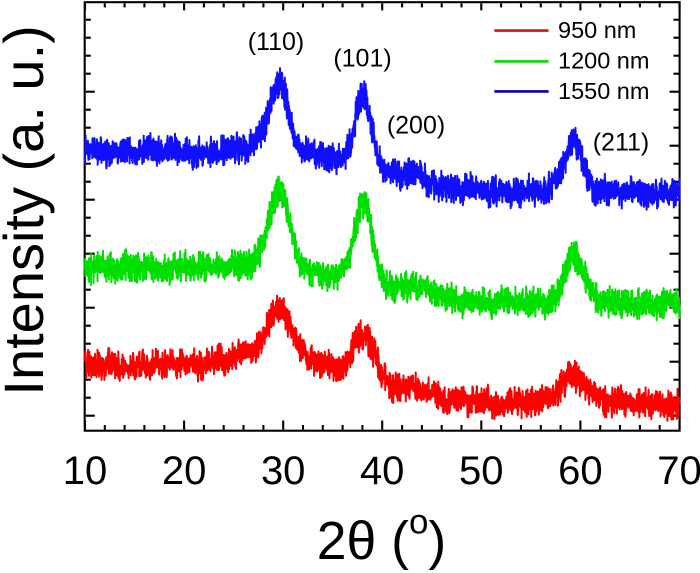  What do you see at coordinates (603, 61) in the screenshot?
I see `svg-text: 1200 nm` at bounding box center [603, 61].